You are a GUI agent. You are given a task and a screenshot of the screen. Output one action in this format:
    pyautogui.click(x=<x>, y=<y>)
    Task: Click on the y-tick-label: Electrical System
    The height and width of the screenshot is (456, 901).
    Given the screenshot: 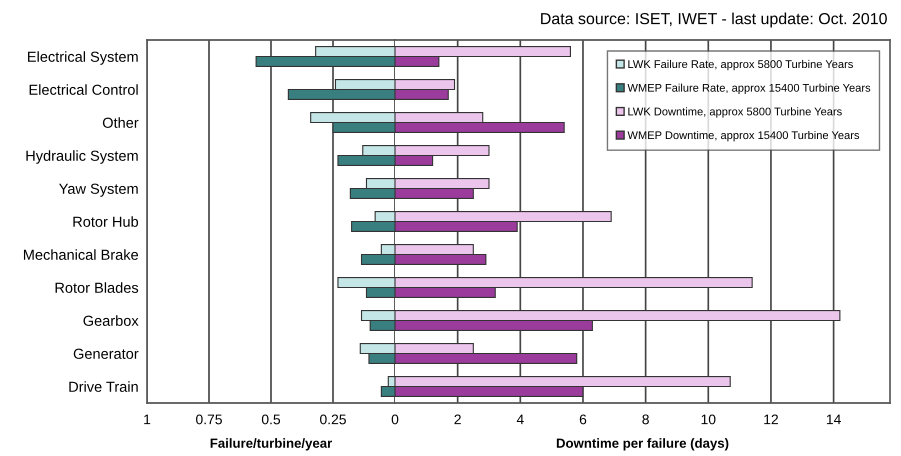 What is the action you would take?
    pyautogui.click(x=83, y=58)
    